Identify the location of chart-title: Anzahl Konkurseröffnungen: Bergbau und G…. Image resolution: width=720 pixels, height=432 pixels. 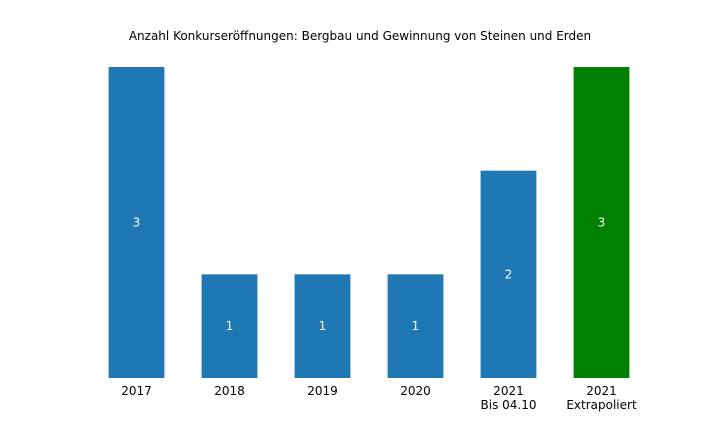
(360, 36).